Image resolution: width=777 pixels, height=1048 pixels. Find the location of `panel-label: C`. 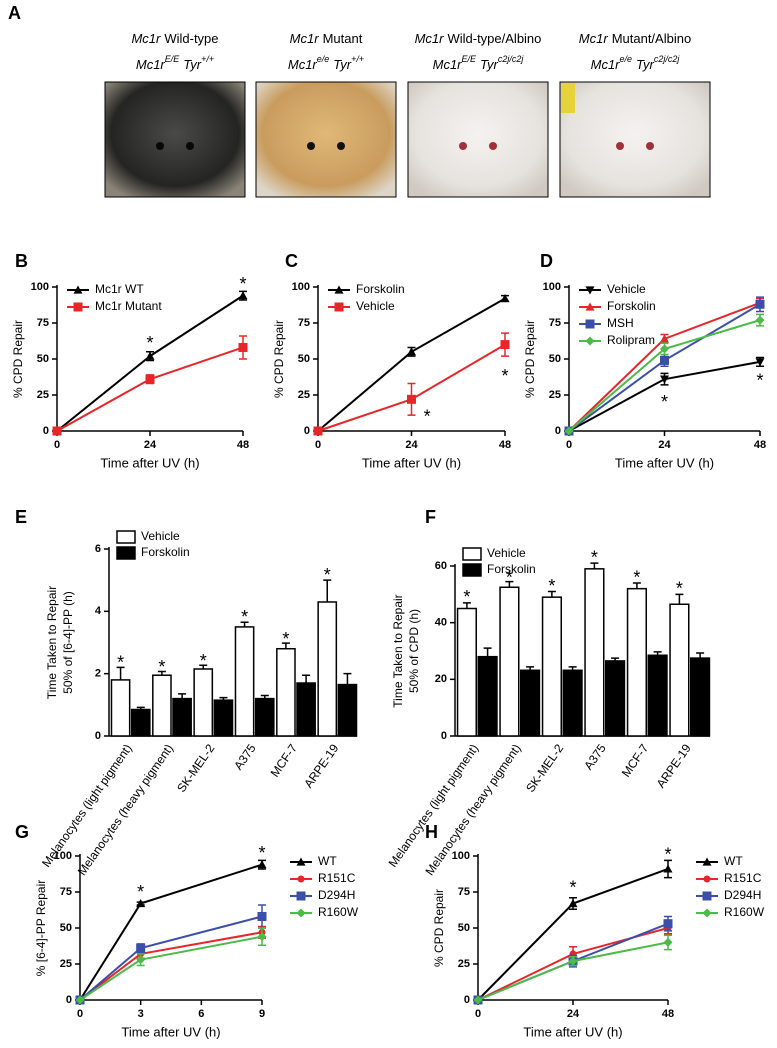

panel-label: C is located at coordinates (291, 261).